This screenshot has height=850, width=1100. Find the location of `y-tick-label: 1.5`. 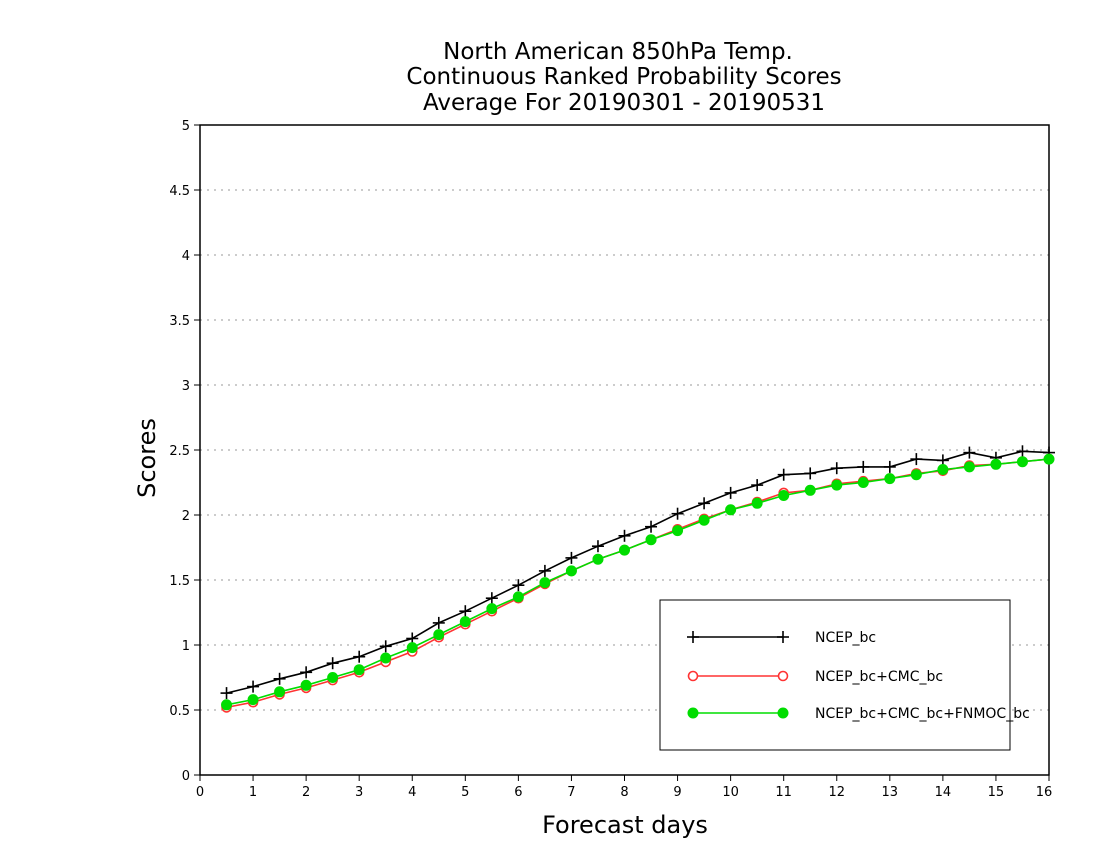

y-tick-label: 1.5 is located at coordinates (179, 581).